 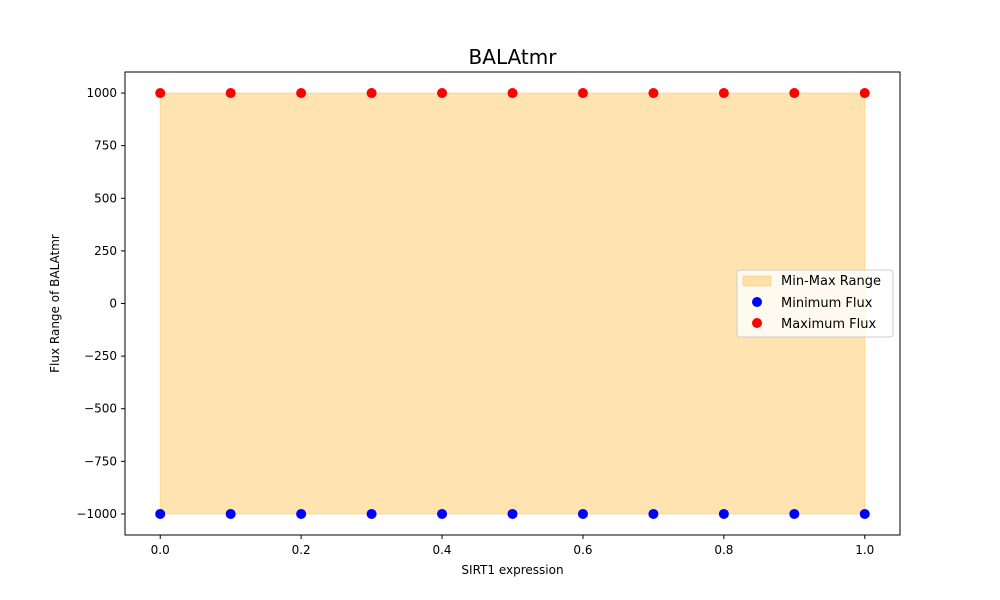 I want to click on legend: Min-Max Range Minimum Flux Maximum Flux, so click(x=815, y=303).